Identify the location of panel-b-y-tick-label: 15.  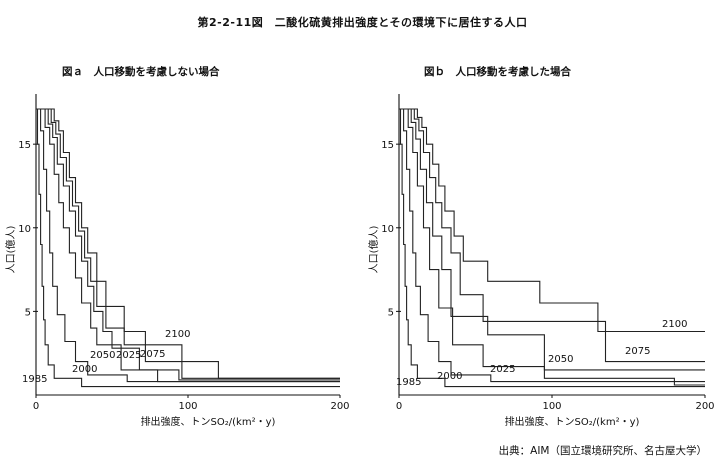
(387, 145).